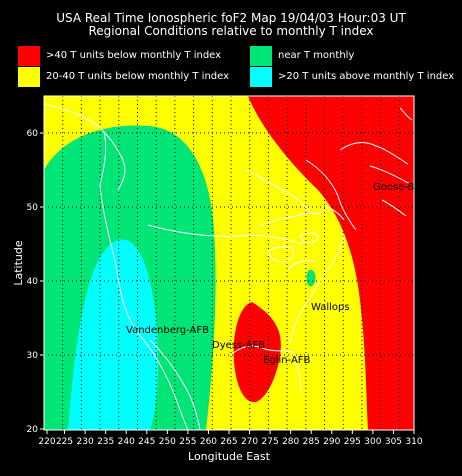 The image size is (462, 476). What do you see at coordinates (113, 334) in the screenshot?
I see `region-cyan-west` at bounding box center [113, 334].